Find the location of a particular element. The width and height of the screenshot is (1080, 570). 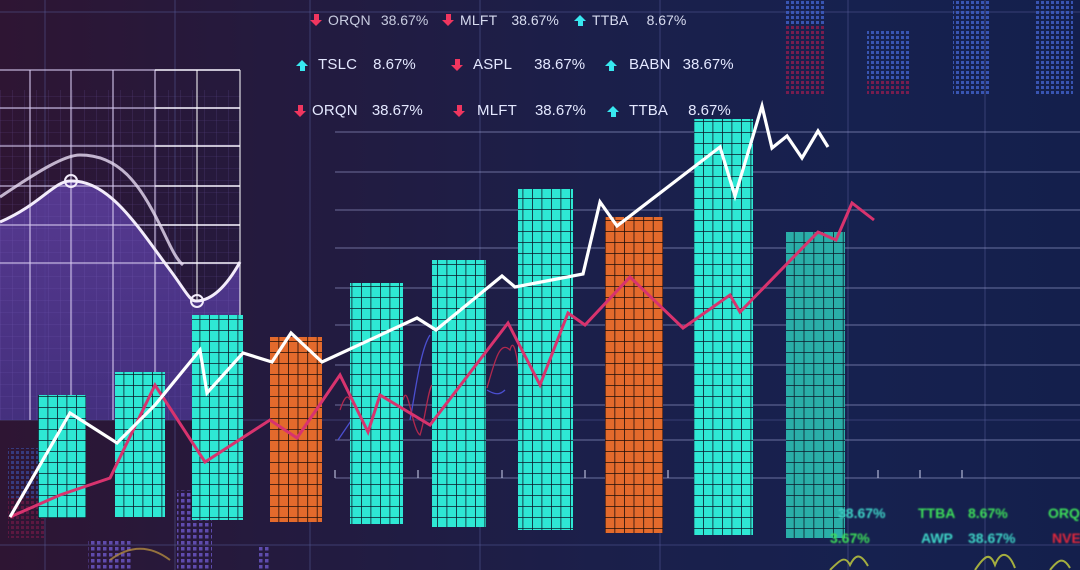

ticker-ttba-1: TTBA 8.67% is located at coordinates (630, 20).